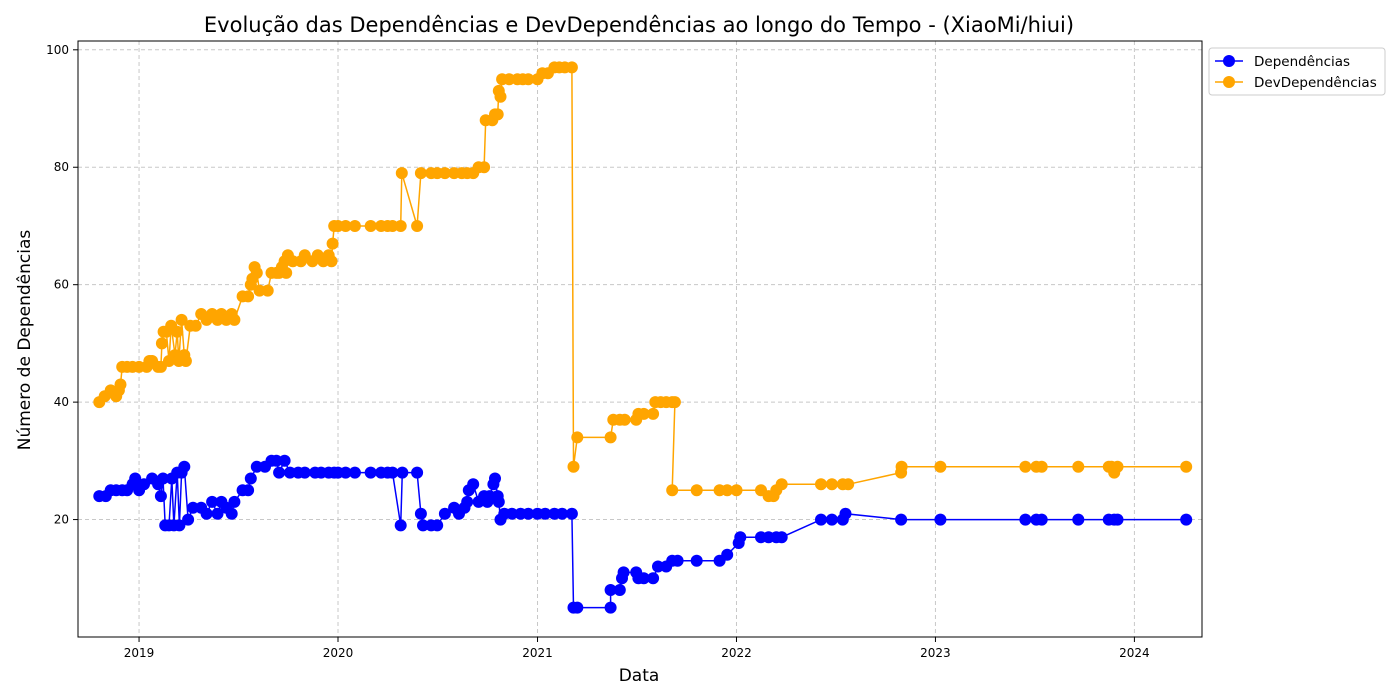 This screenshot has width=1400, height=700. Describe the element at coordinates (1229, 61) in the screenshot. I see `legend-marker` at that location.